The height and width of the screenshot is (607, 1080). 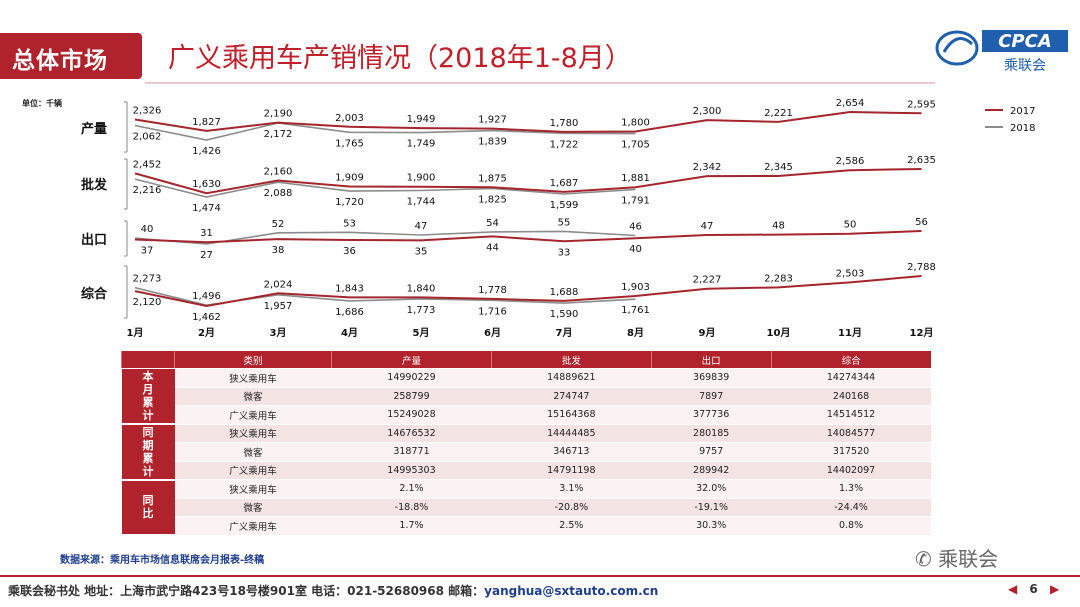 What do you see at coordinates (707, 226) in the screenshot?
I see `data-label-2017: 47` at bounding box center [707, 226].